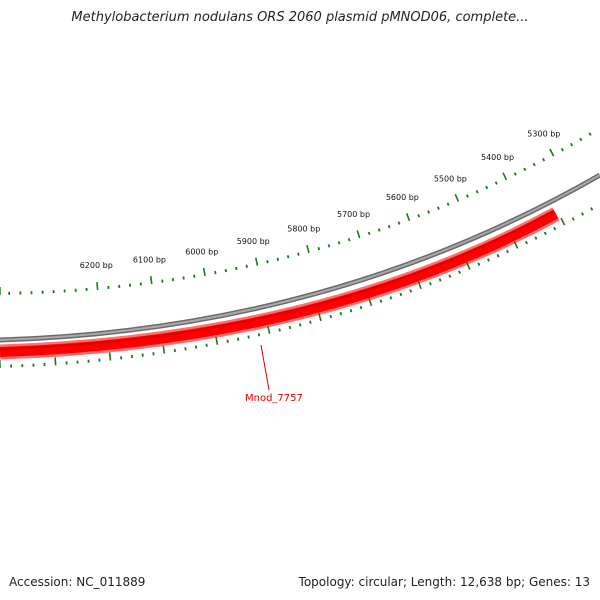  I want to click on tick-label: 5400 bp, so click(497, 157).